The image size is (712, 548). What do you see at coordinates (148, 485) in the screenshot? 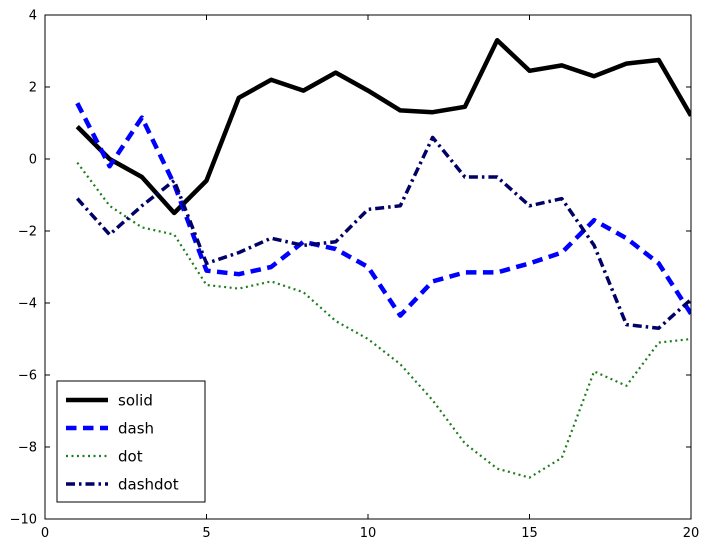
I see `legend-label: dashdot` at bounding box center [148, 485].